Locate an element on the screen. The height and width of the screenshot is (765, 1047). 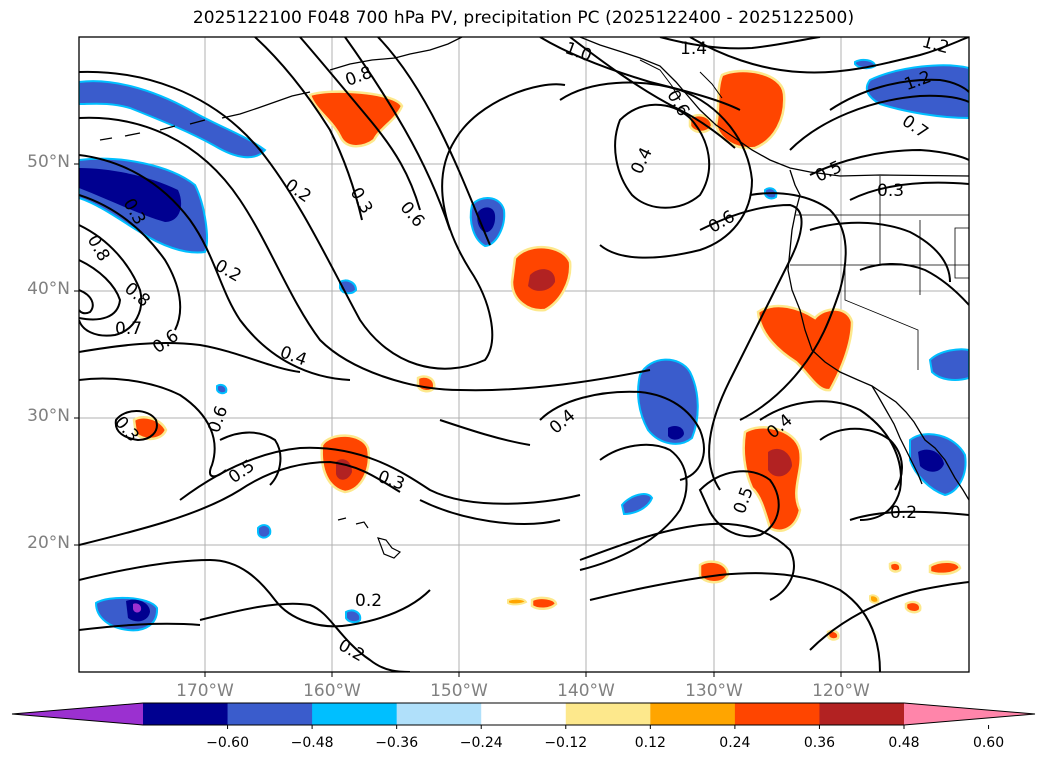
colorbar-extend-low is located at coordinates (77, 714).